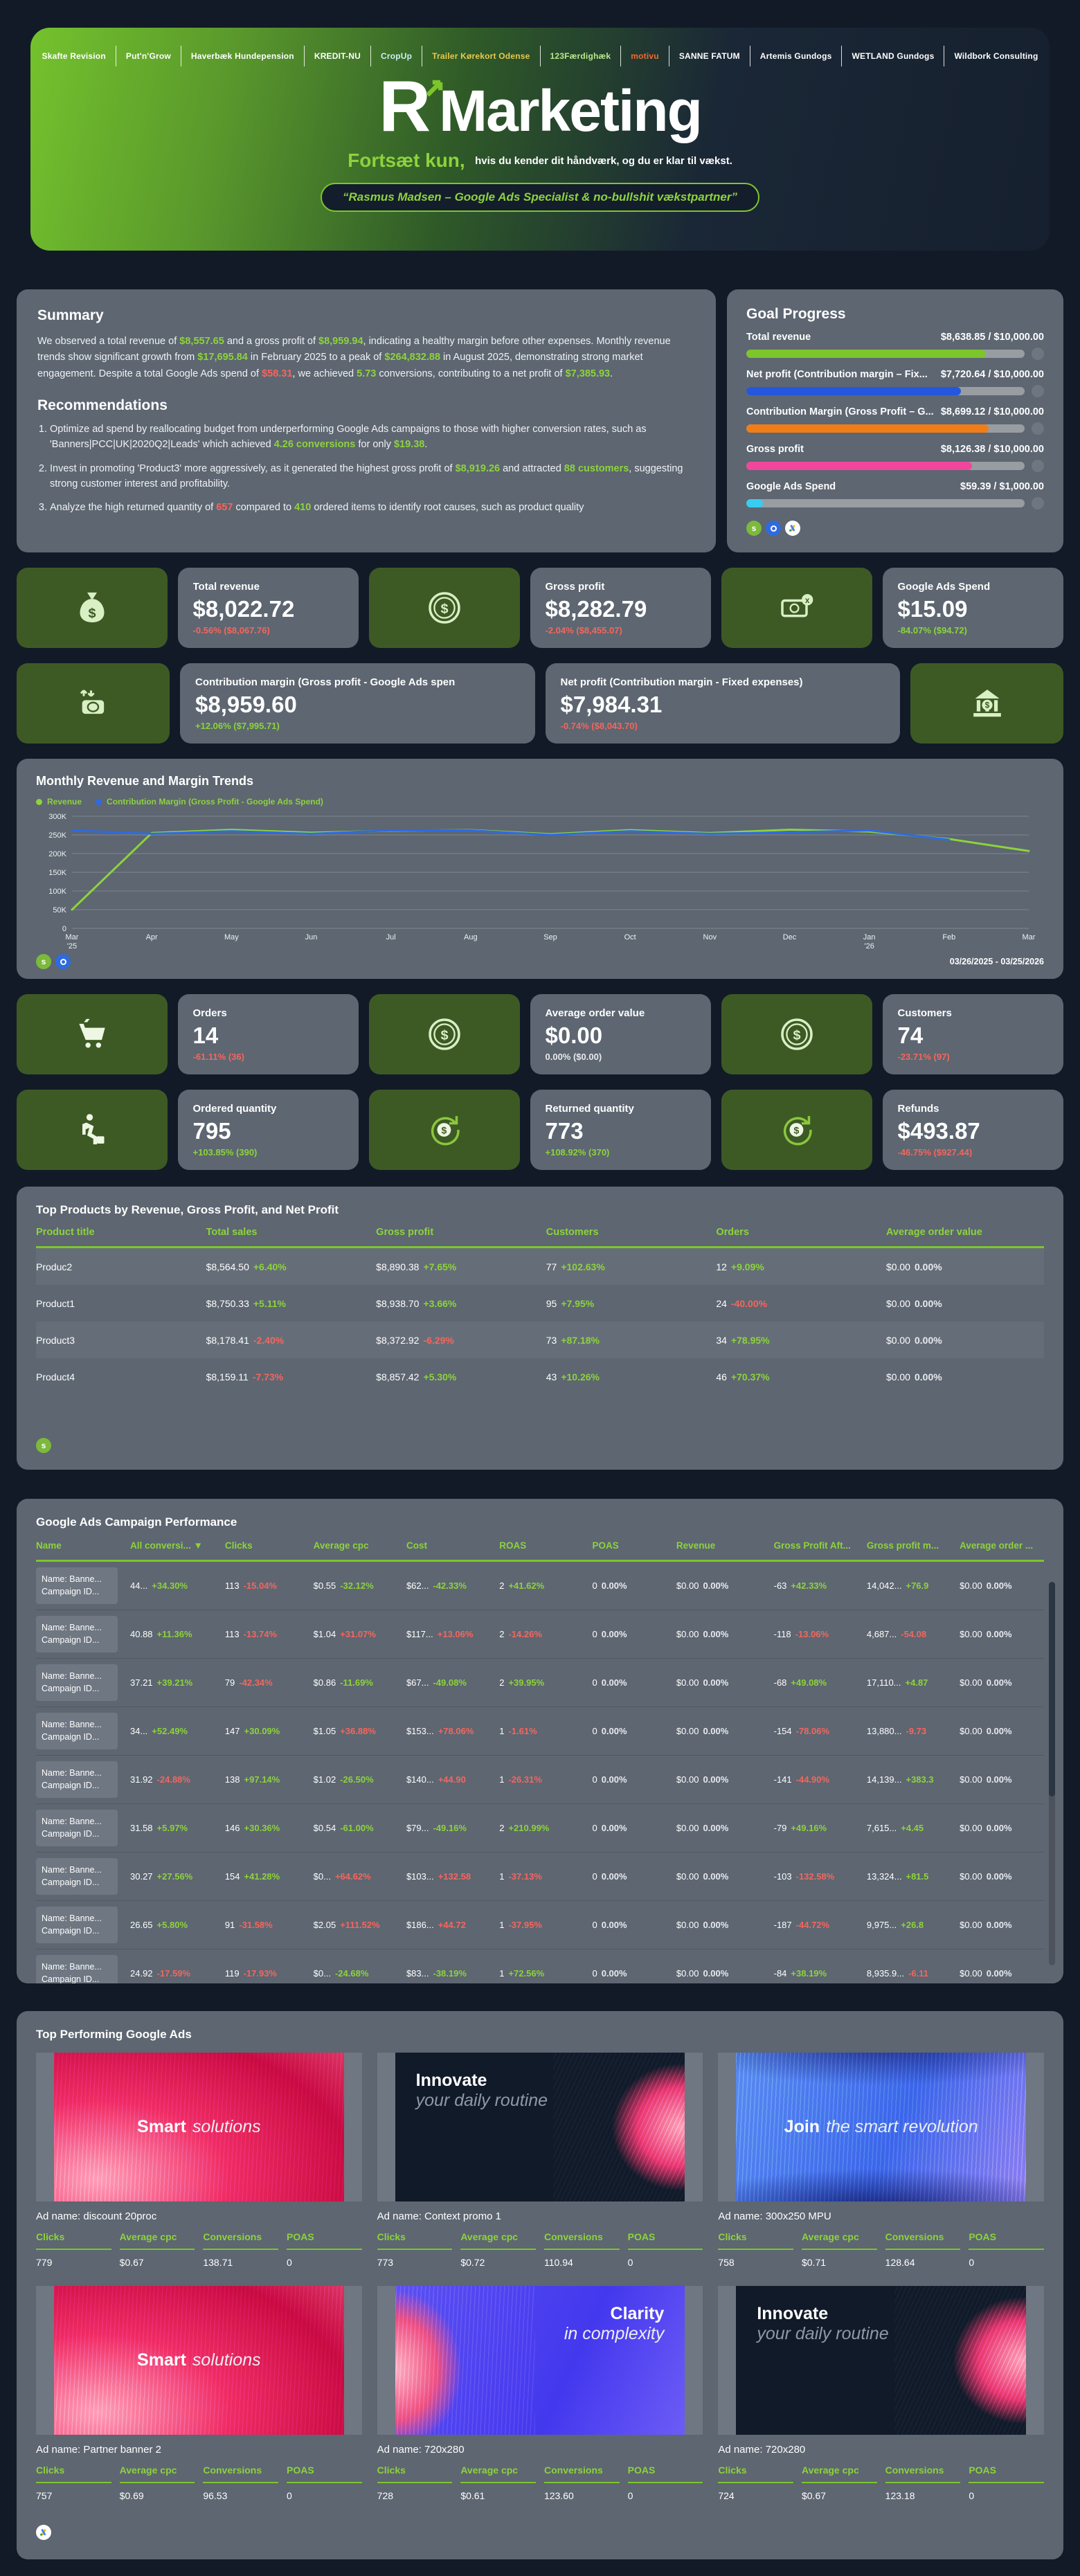 The width and height of the screenshot is (1080, 2576). Describe the element at coordinates (558, 2495) in the screenshot. I see `ad-metric-value: 123.60` at that location.